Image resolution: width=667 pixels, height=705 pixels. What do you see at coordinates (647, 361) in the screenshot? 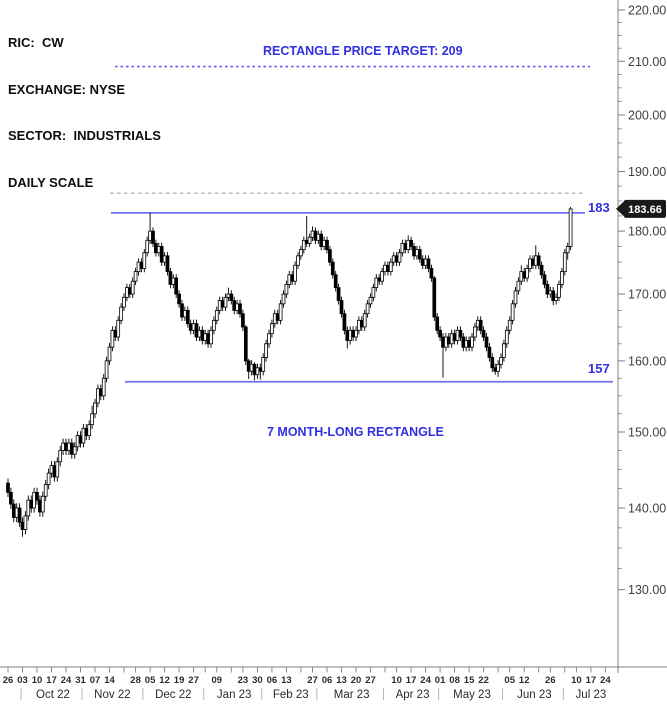
I see `price-tick-label: 160.00` at bounding box center [647, 361].